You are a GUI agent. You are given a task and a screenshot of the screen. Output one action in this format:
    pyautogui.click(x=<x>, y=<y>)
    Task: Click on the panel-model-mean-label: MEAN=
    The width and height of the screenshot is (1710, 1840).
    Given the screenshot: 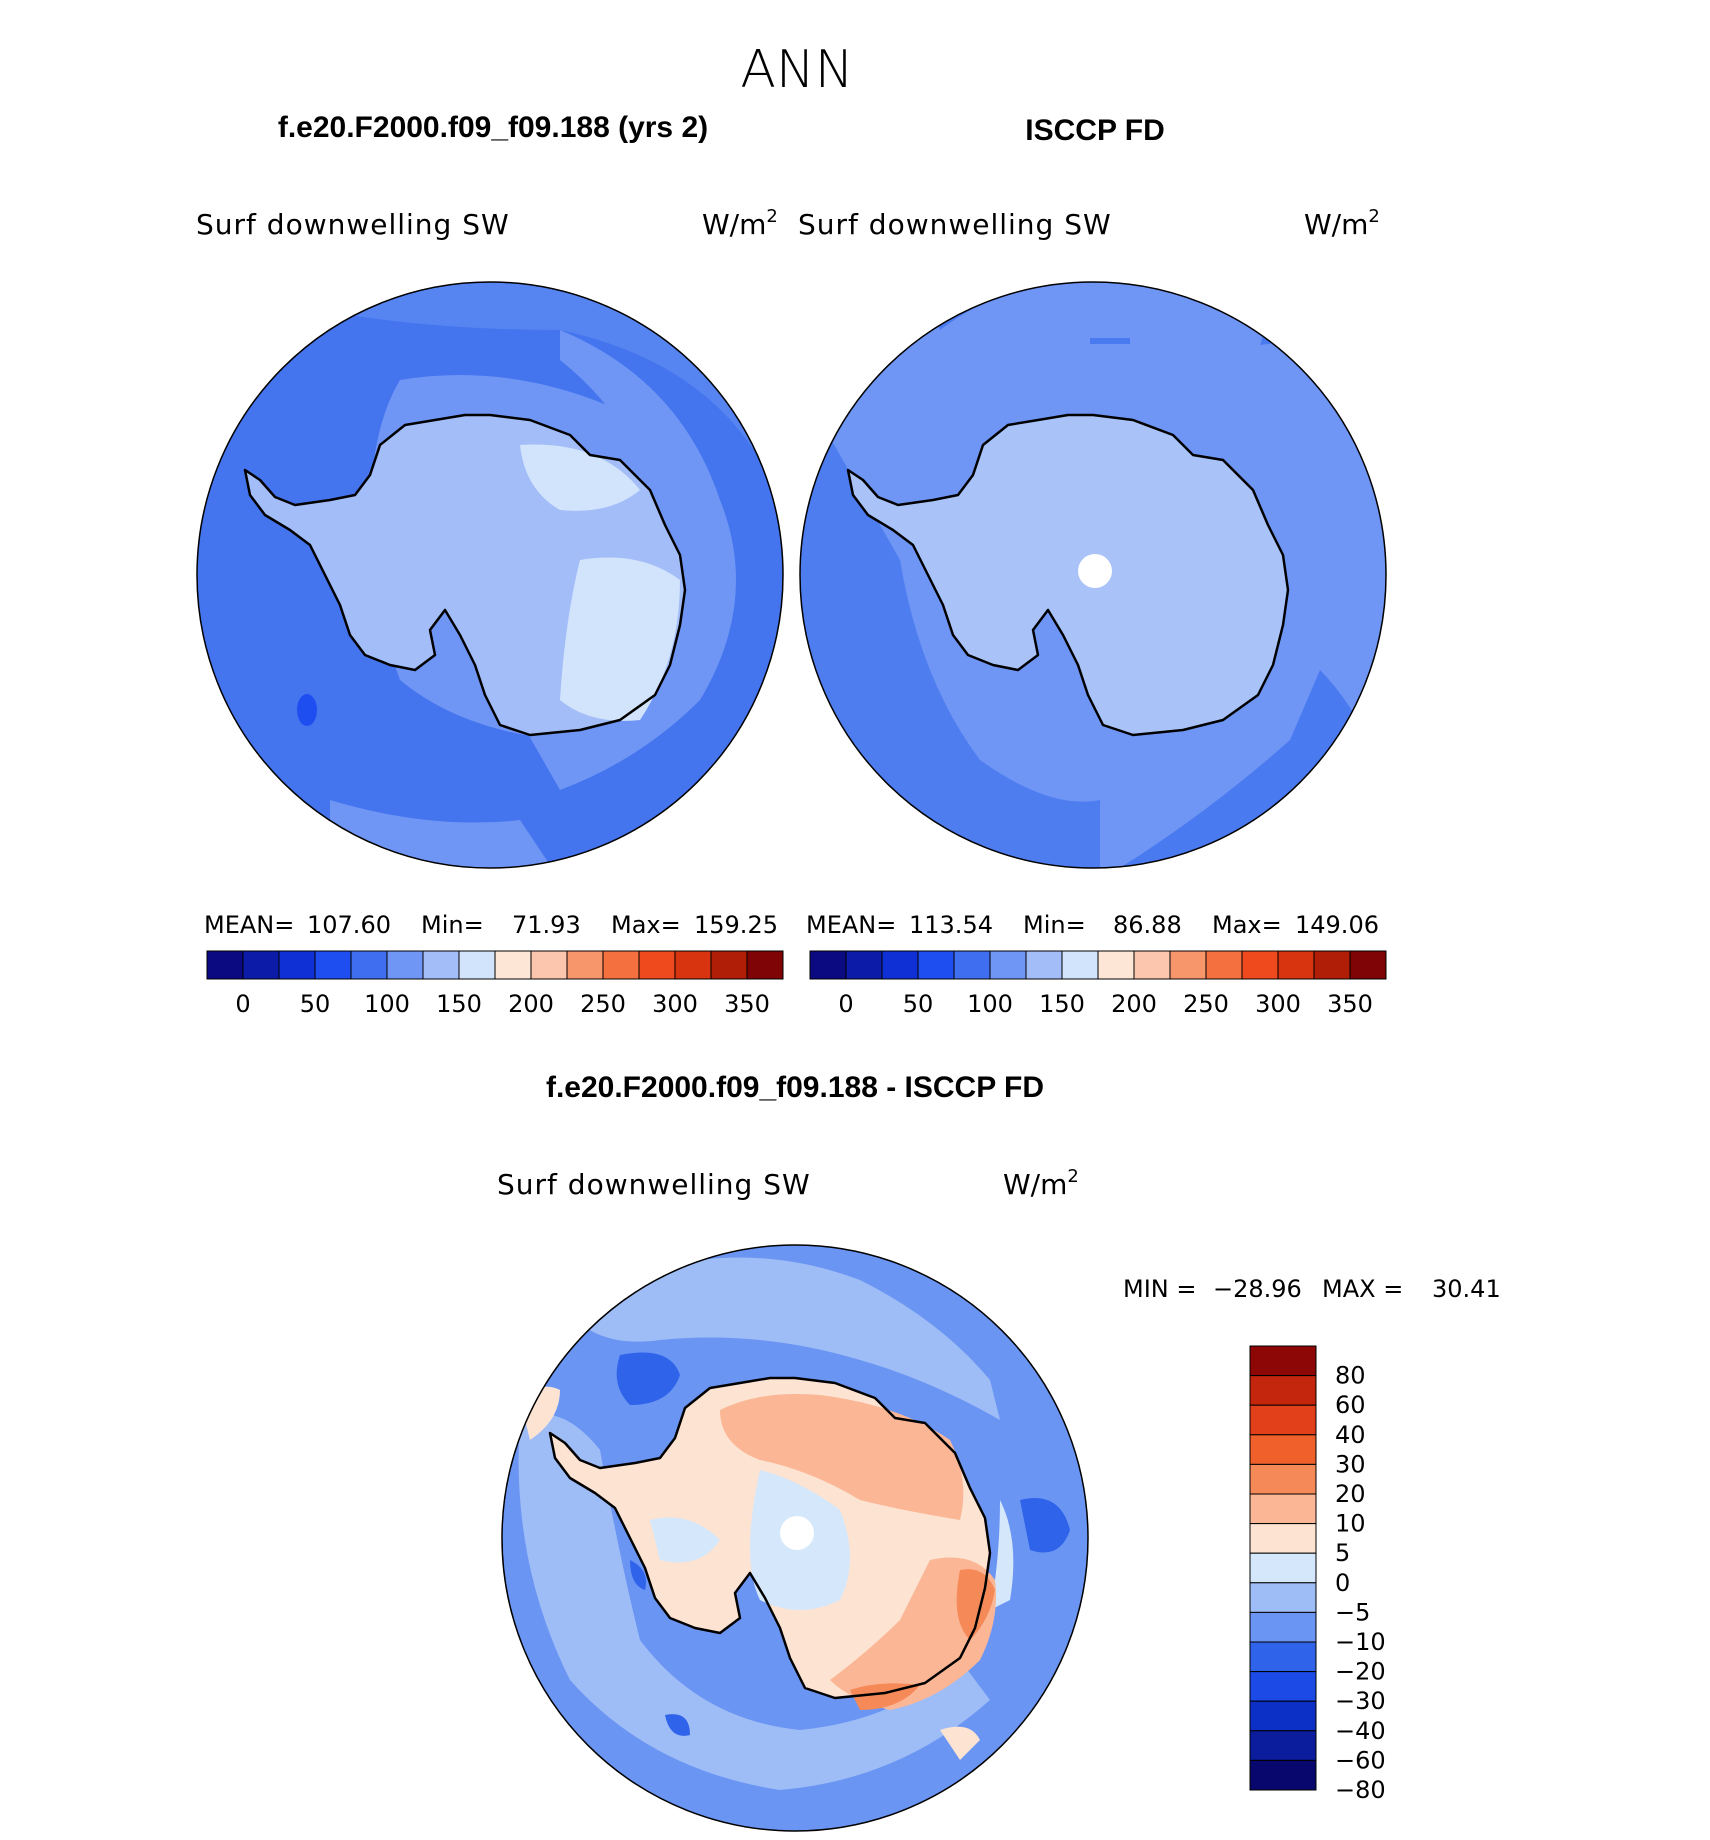 What is the action you would take?
    pyautogui.click(x=249, y=925)
    